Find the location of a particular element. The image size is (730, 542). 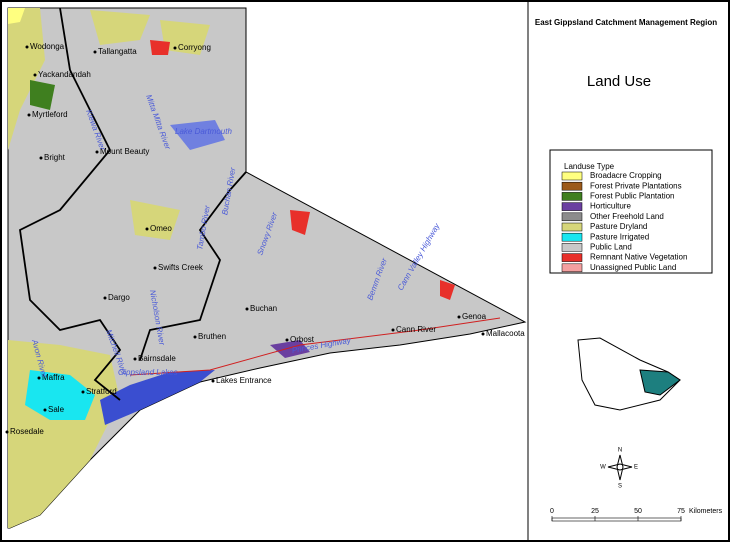

water-label: Gippsland Lakes is located at coordinates (148, 372).